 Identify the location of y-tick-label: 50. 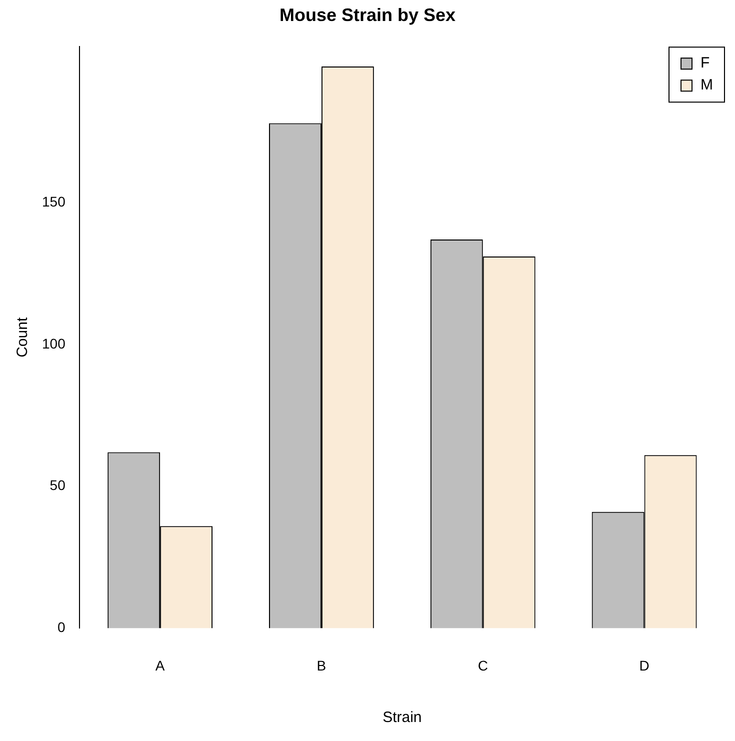
(58, 485).